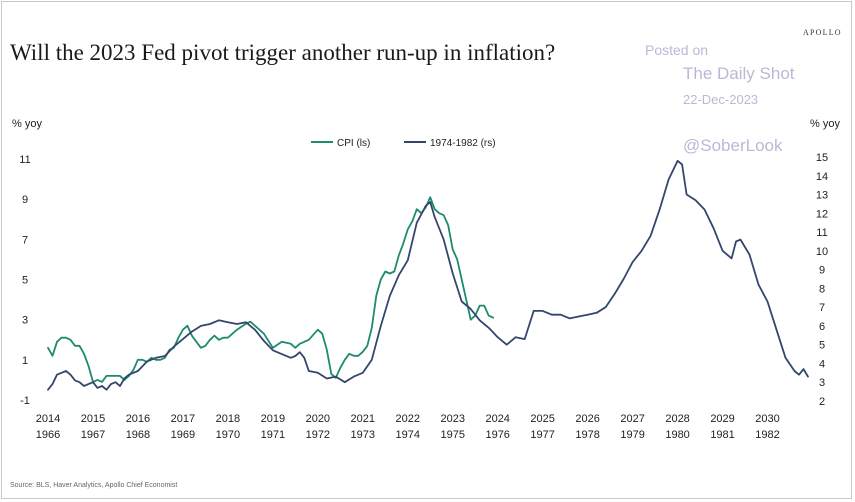 The width and height of the screenshot is (855, 502). What do you see at coordinates (721, 99) in the screenshot?
I see `watermark-date: 22-Dec-2023` at bounding box center [721, 99].